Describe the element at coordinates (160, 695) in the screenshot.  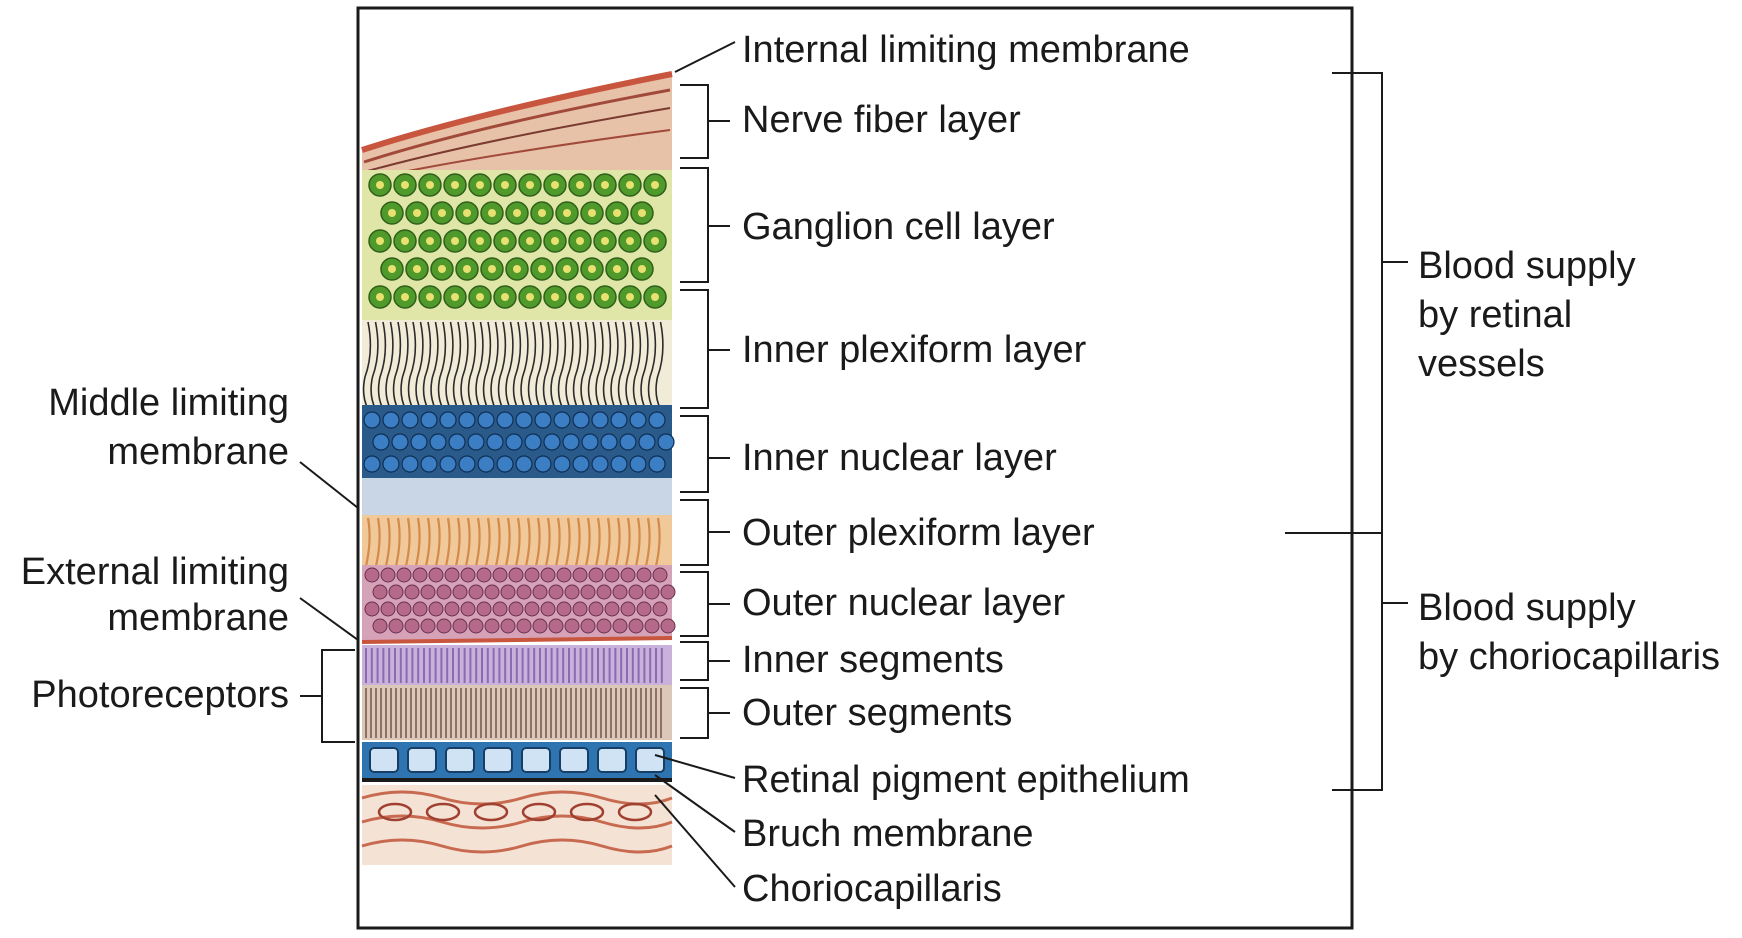
I see `label-photoreceptors: Photoreceptors` at that location.